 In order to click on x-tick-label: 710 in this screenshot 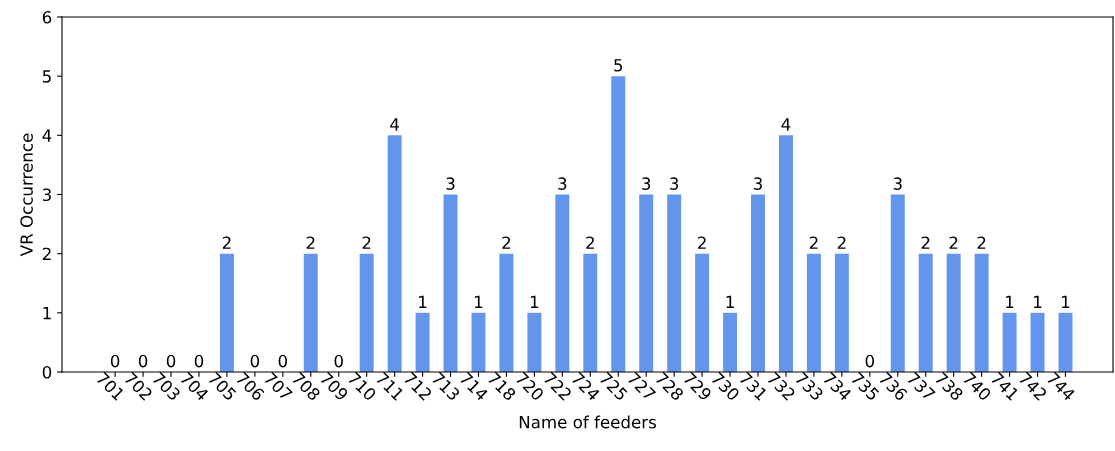, I will do `click(362, 386)`.